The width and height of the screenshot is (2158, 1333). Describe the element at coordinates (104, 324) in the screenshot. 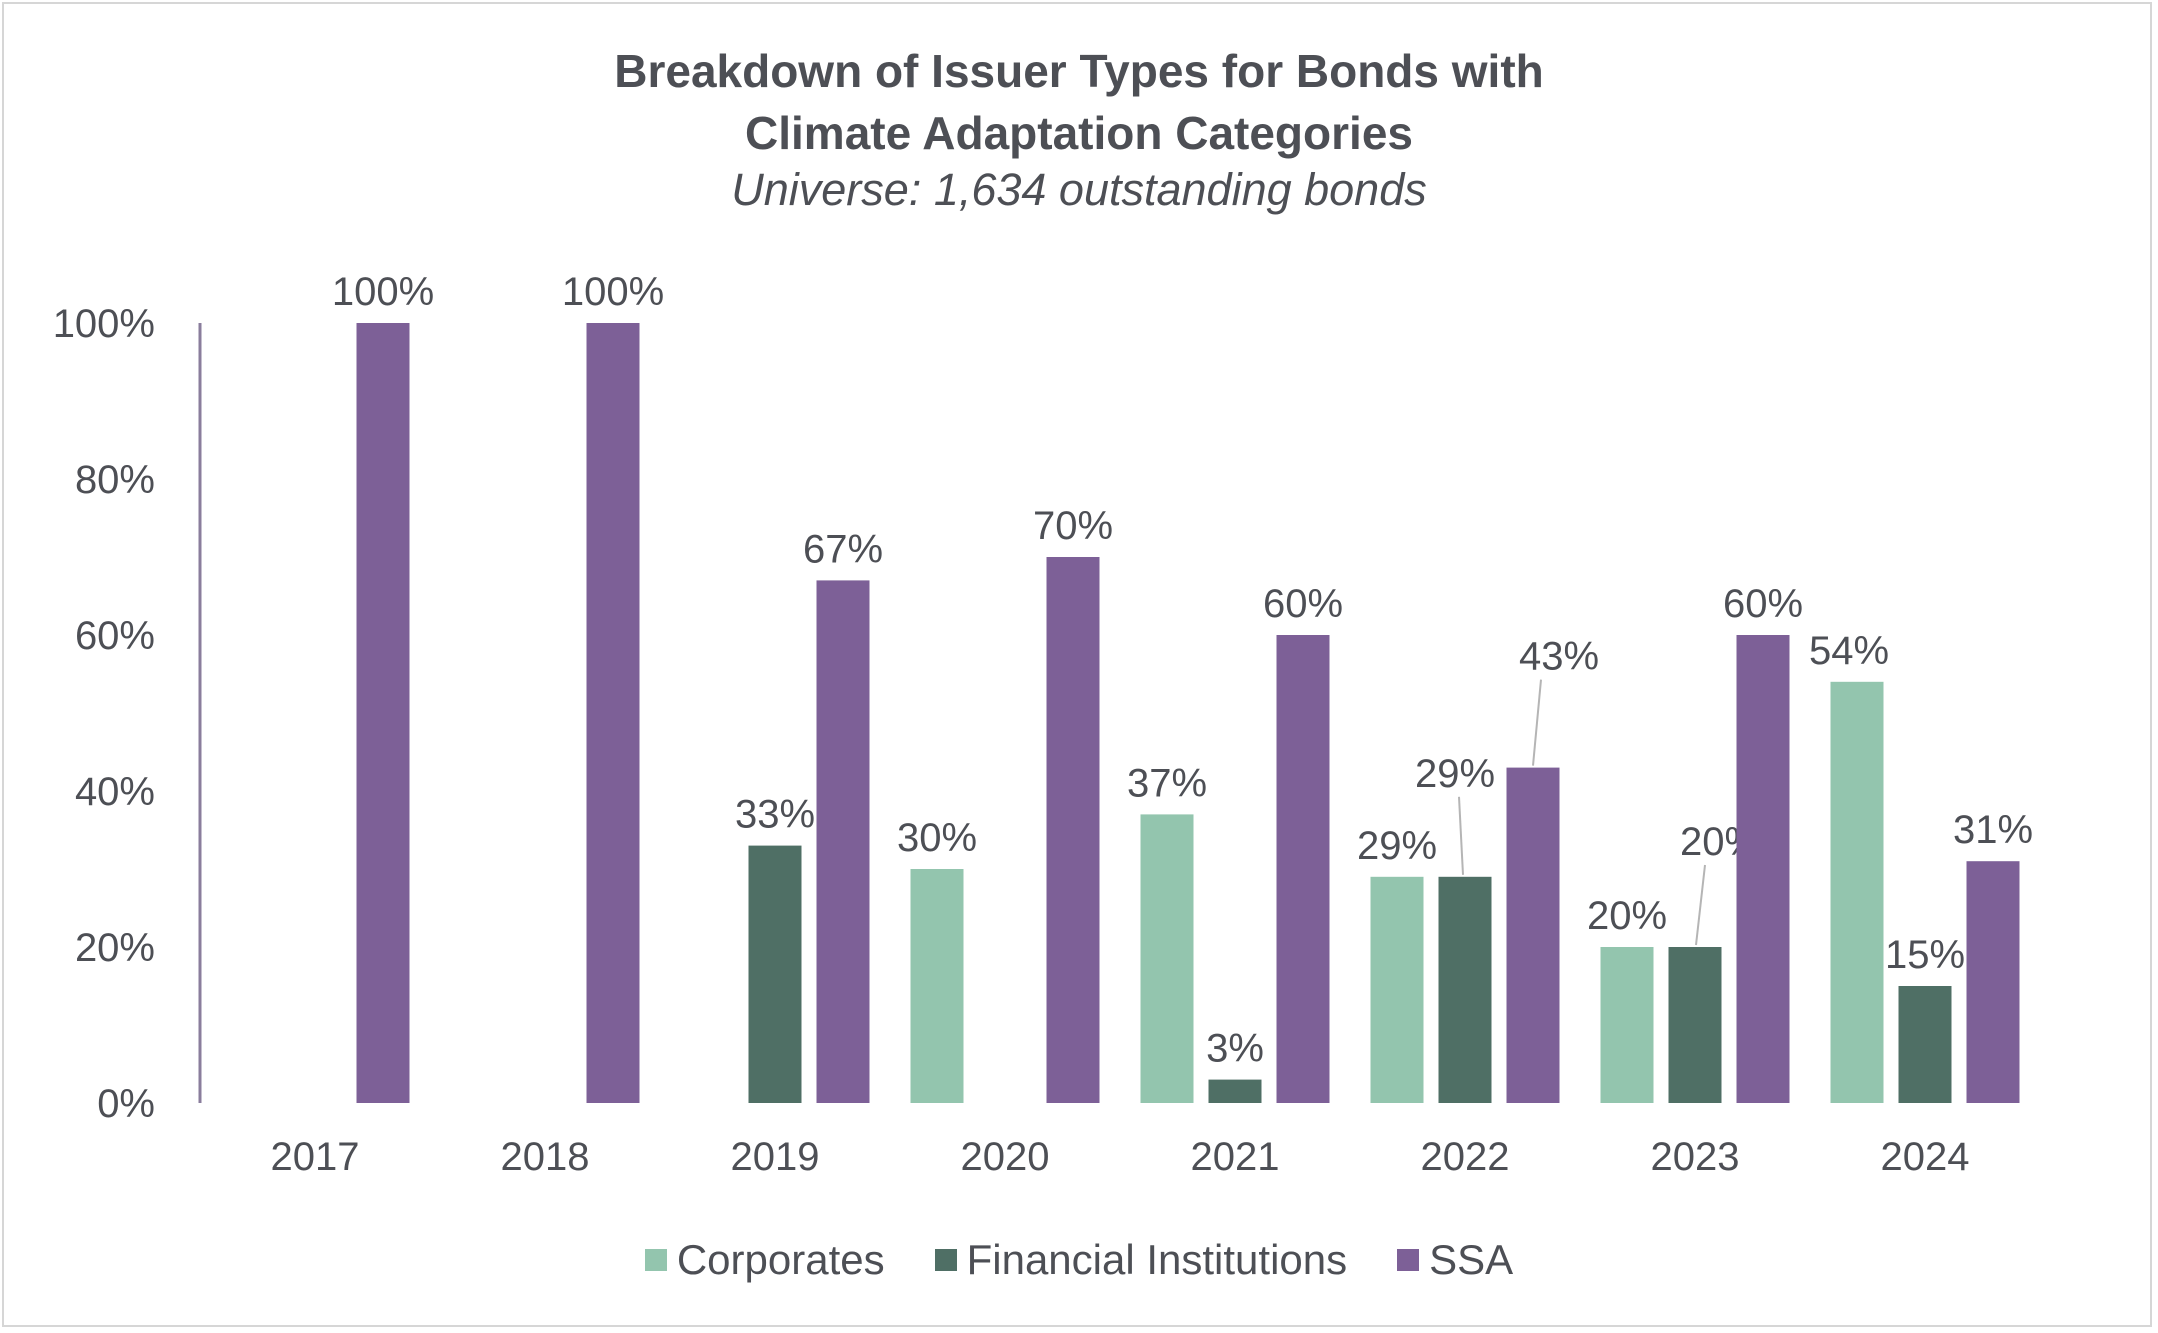

I see `y-tick-label: 100%` at that location.